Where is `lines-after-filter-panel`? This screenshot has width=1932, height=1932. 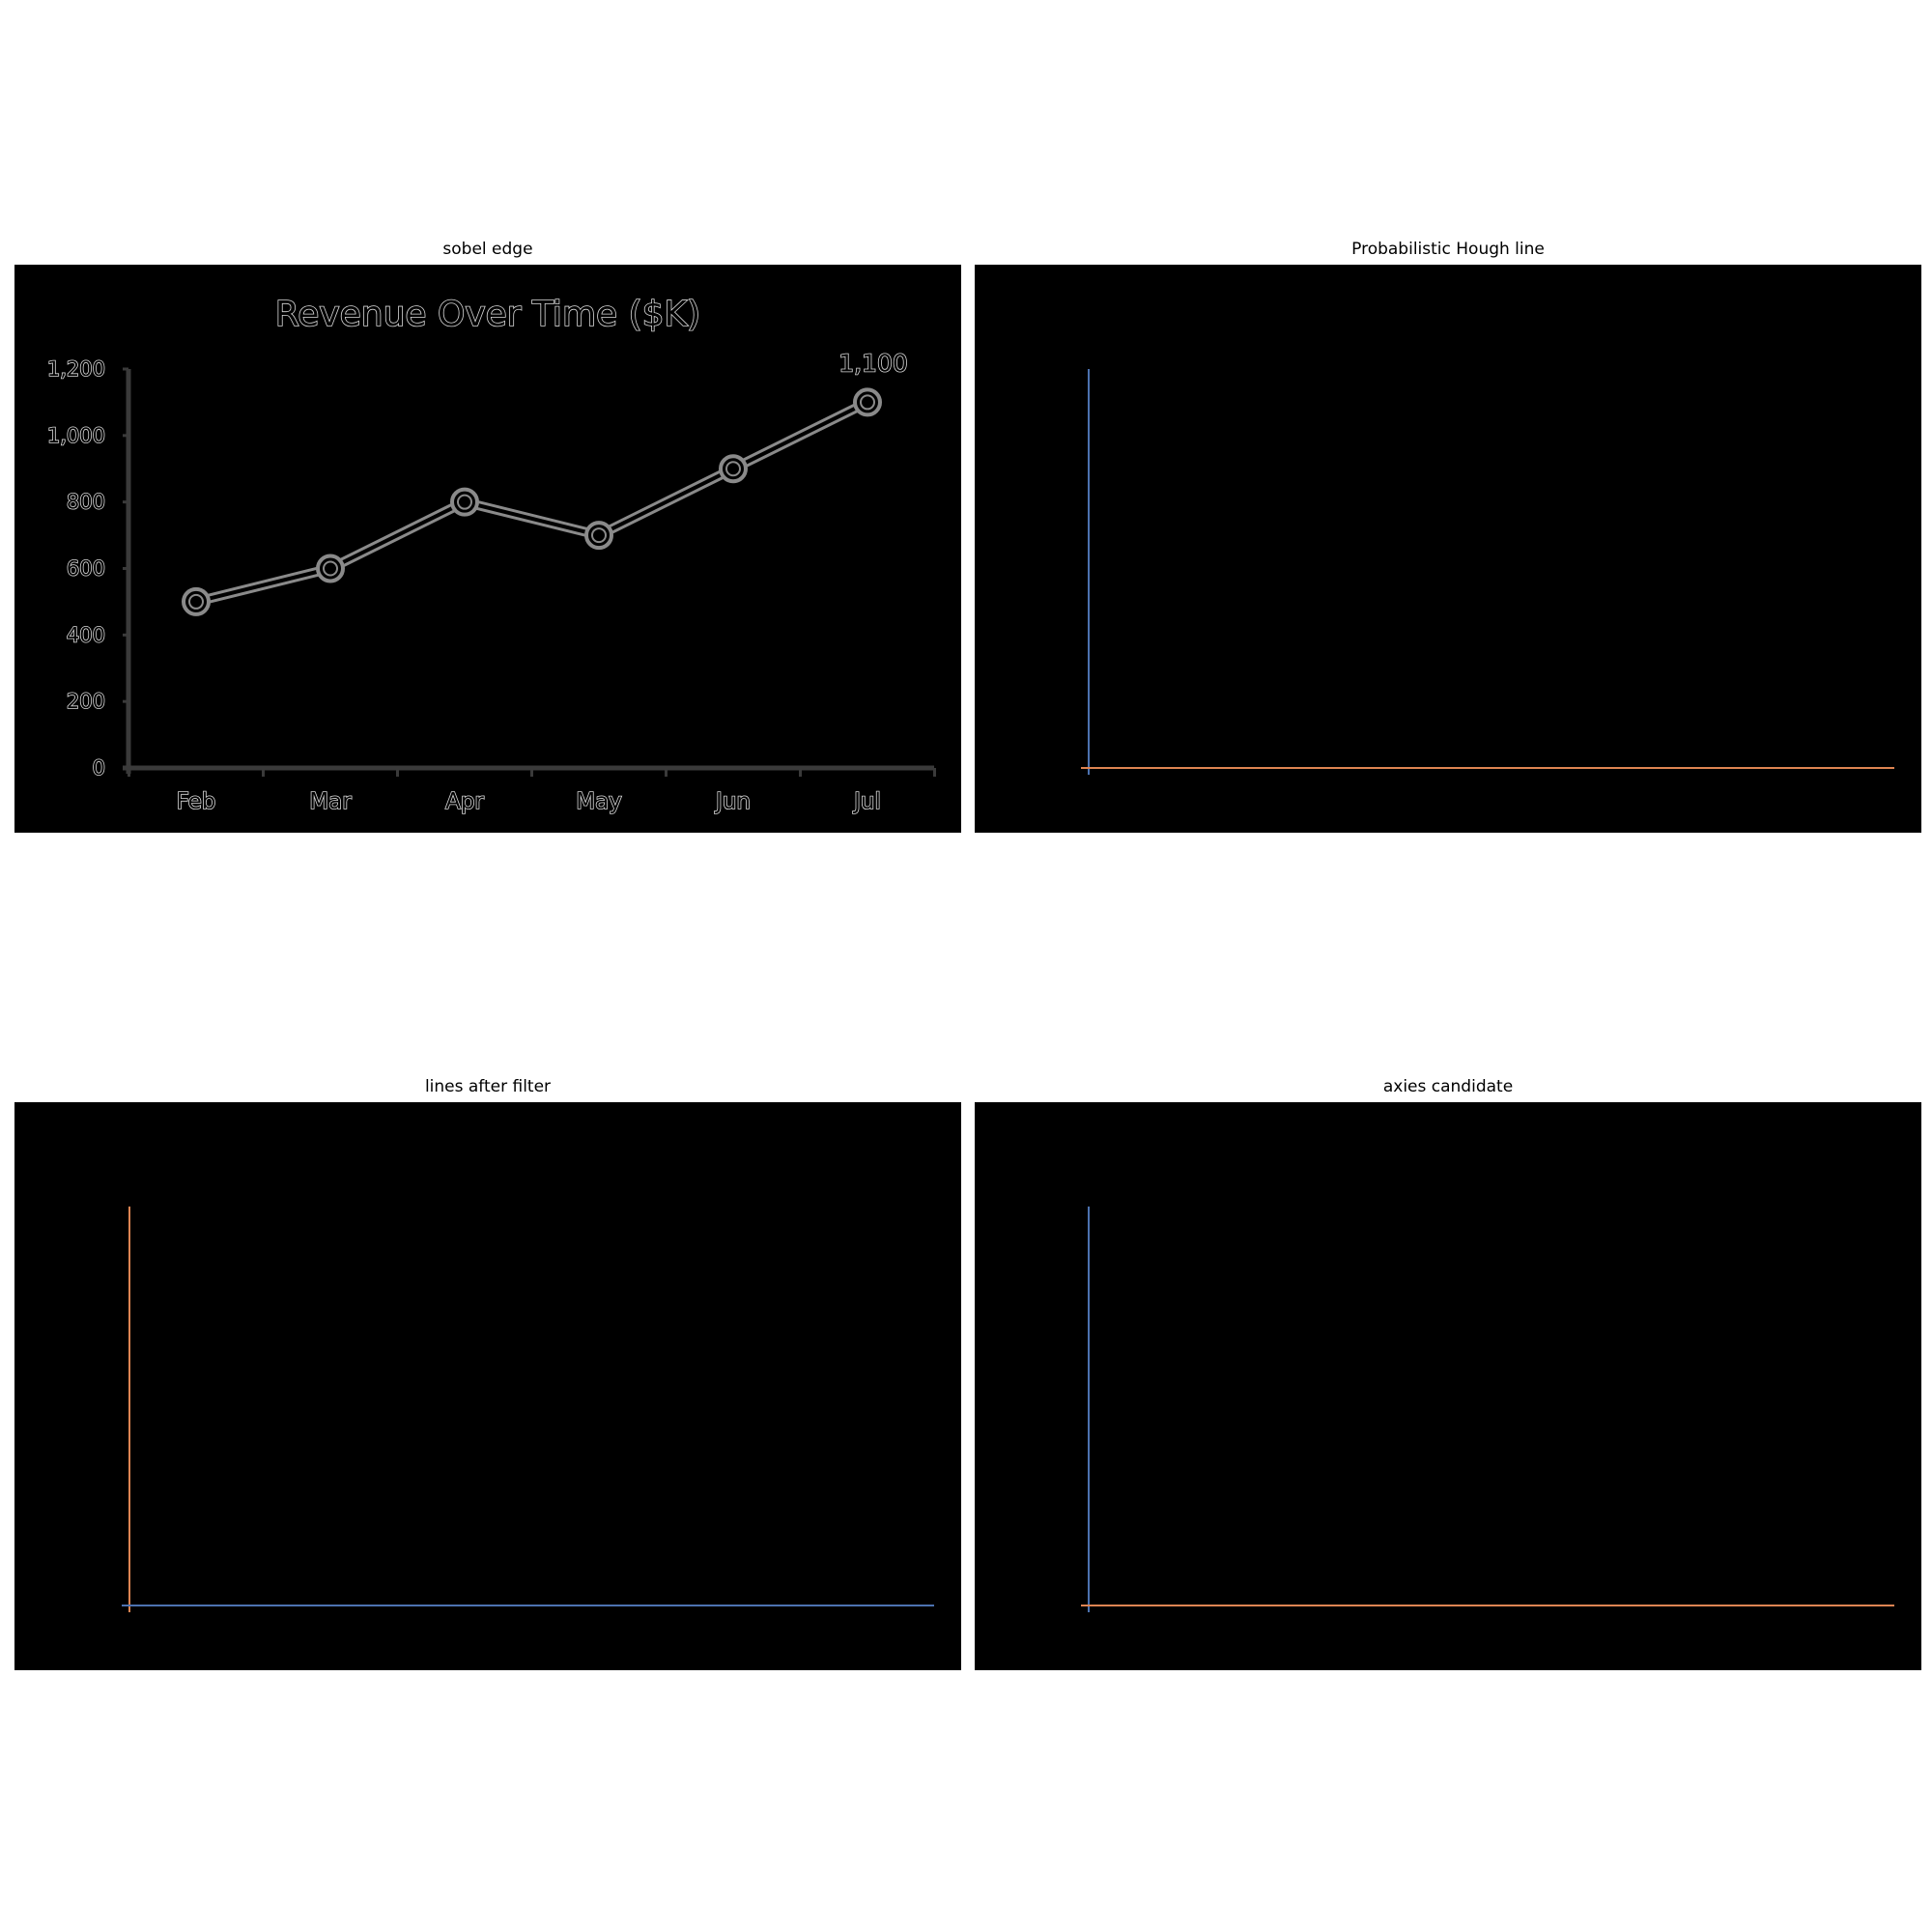 lines-after-filter-panel is located at coordinates (487, 1386).